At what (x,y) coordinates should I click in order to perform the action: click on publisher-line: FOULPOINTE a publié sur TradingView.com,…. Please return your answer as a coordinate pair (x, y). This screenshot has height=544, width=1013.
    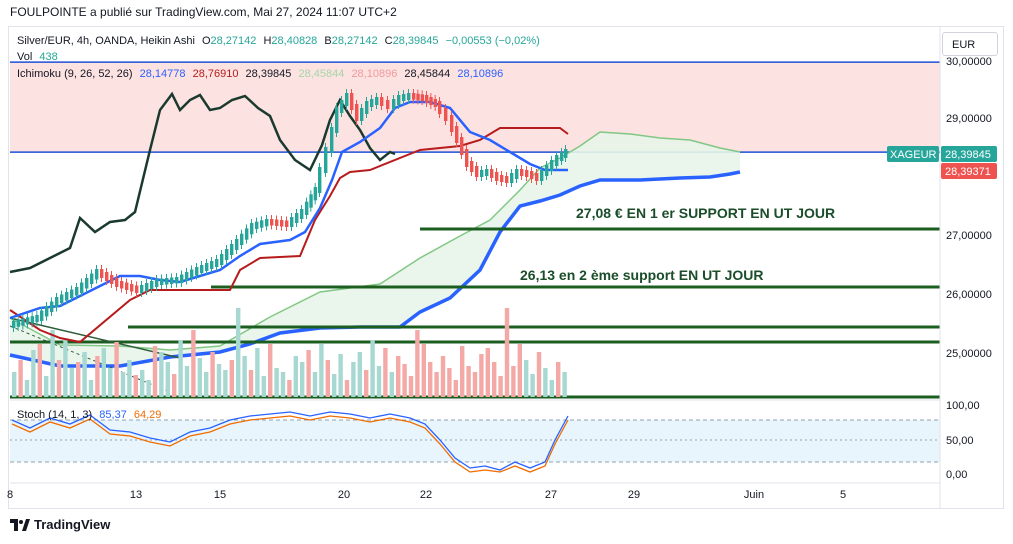
    Looking at the image, I should click on (203, 12).